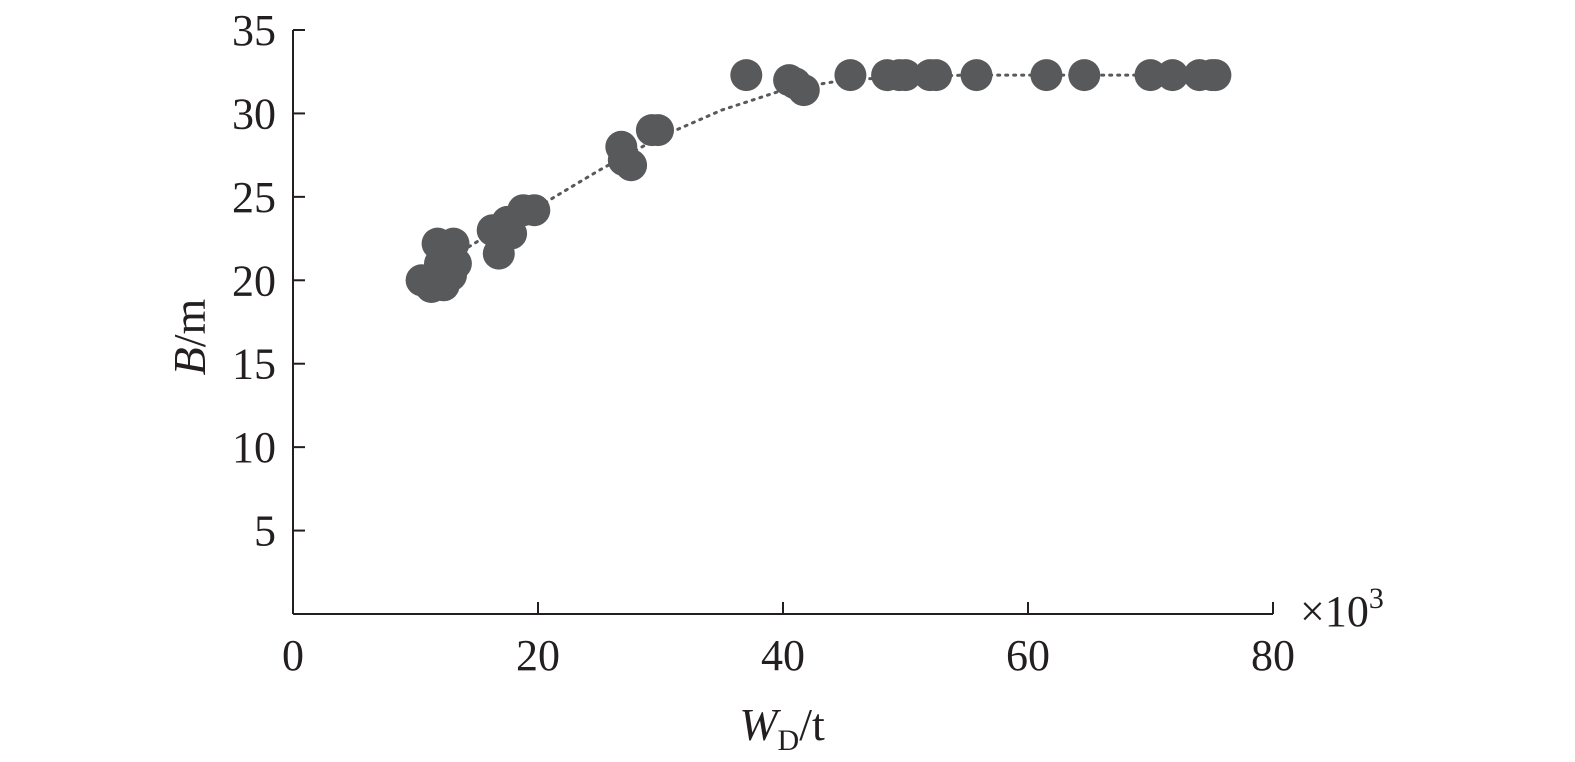 The image size is (1575, 762). What do you see at coordinates (538, 655) in the screenshot?
I see `x-tick-label: 20` at bounding box center [538, 655].